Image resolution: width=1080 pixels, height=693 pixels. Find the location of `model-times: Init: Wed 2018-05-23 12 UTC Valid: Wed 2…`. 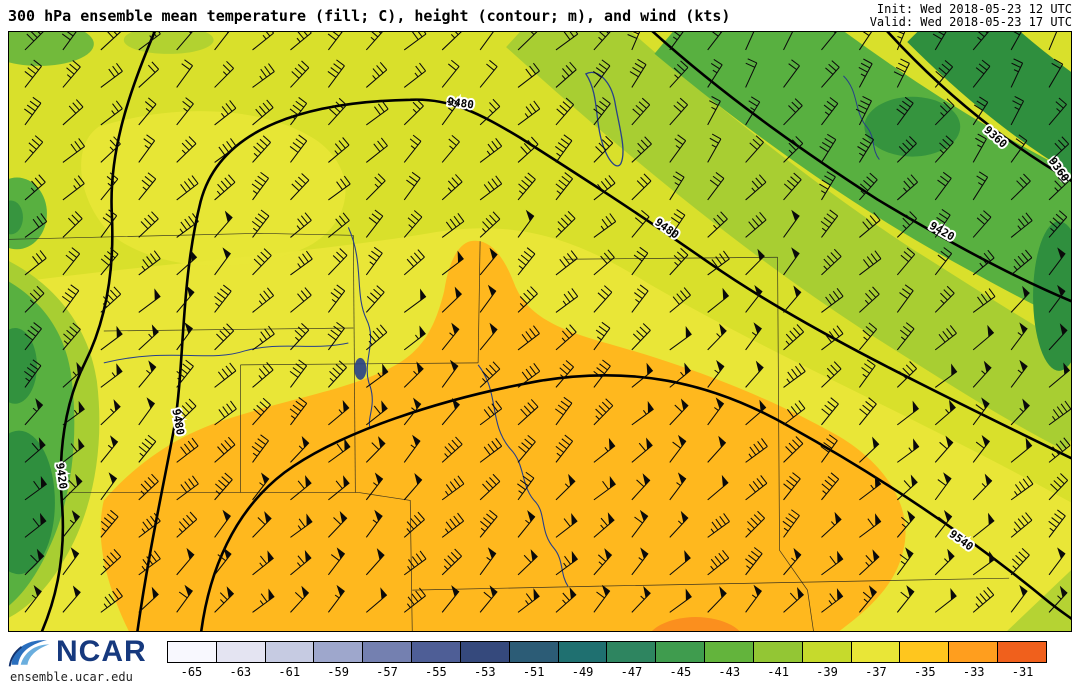

model-times: Init: Wed 2018-05-23 12 UTC Valid: Wed 2… is located at coordinates (971, 16).